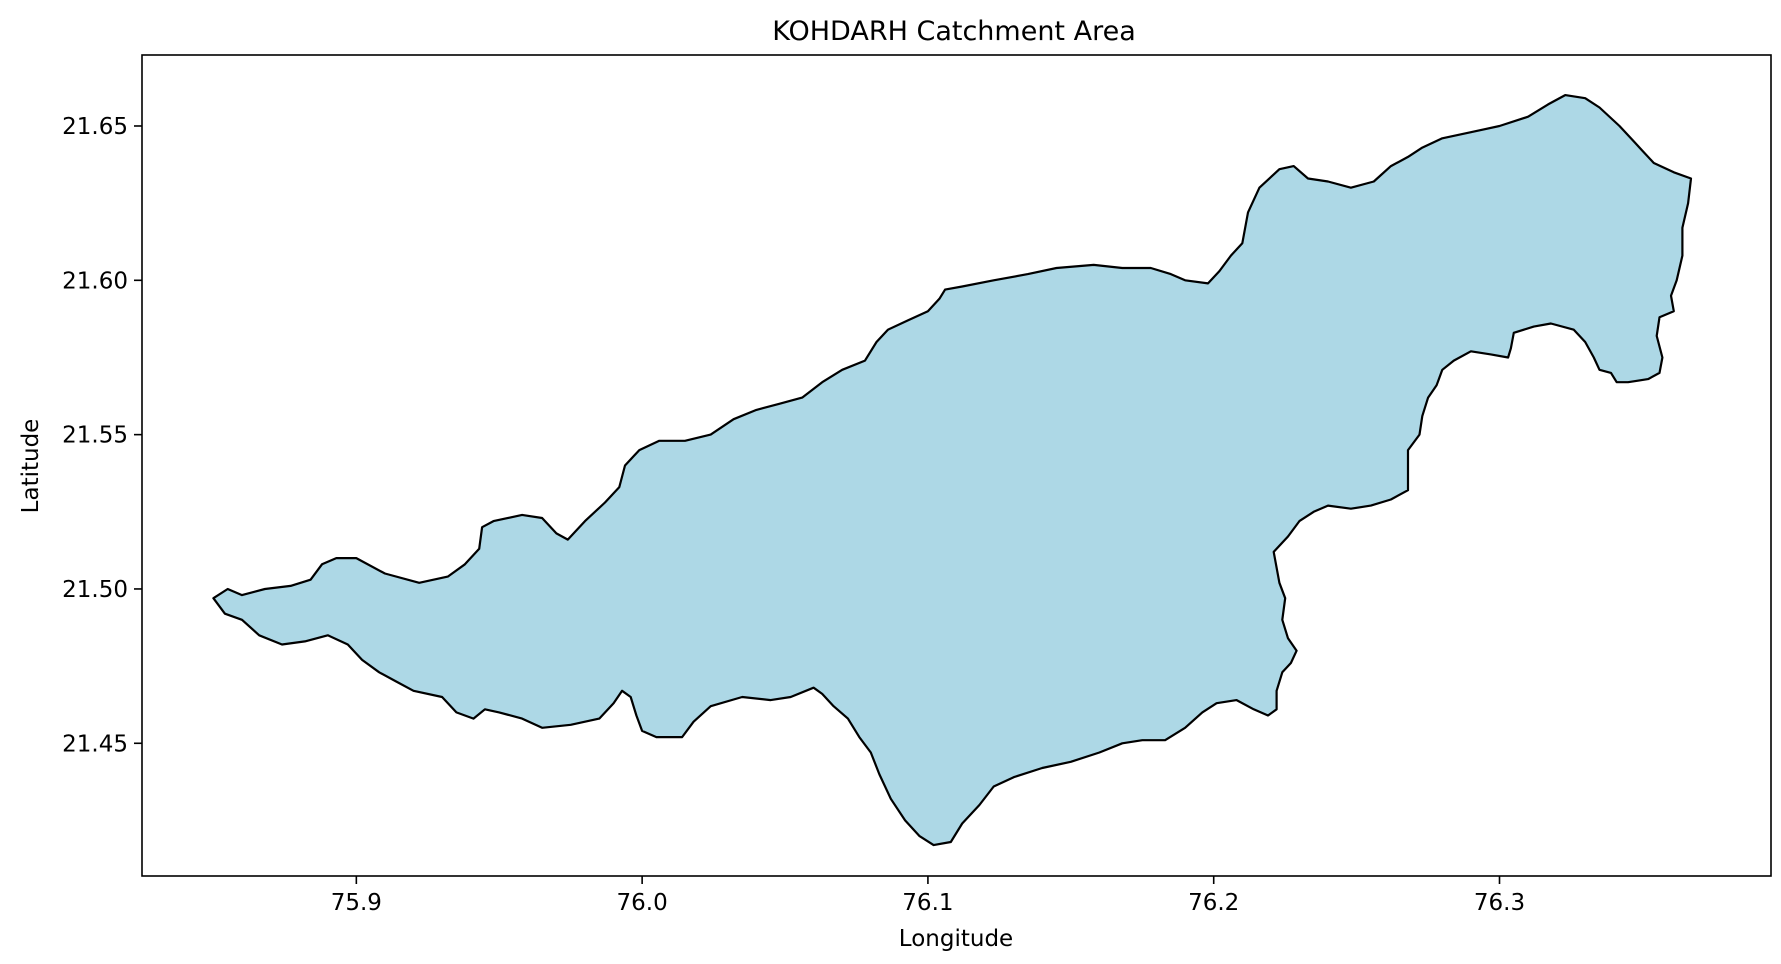  I want to click on x-axis: 75.9 76.0 76.1 76.2 76.3, so click(928, 896).